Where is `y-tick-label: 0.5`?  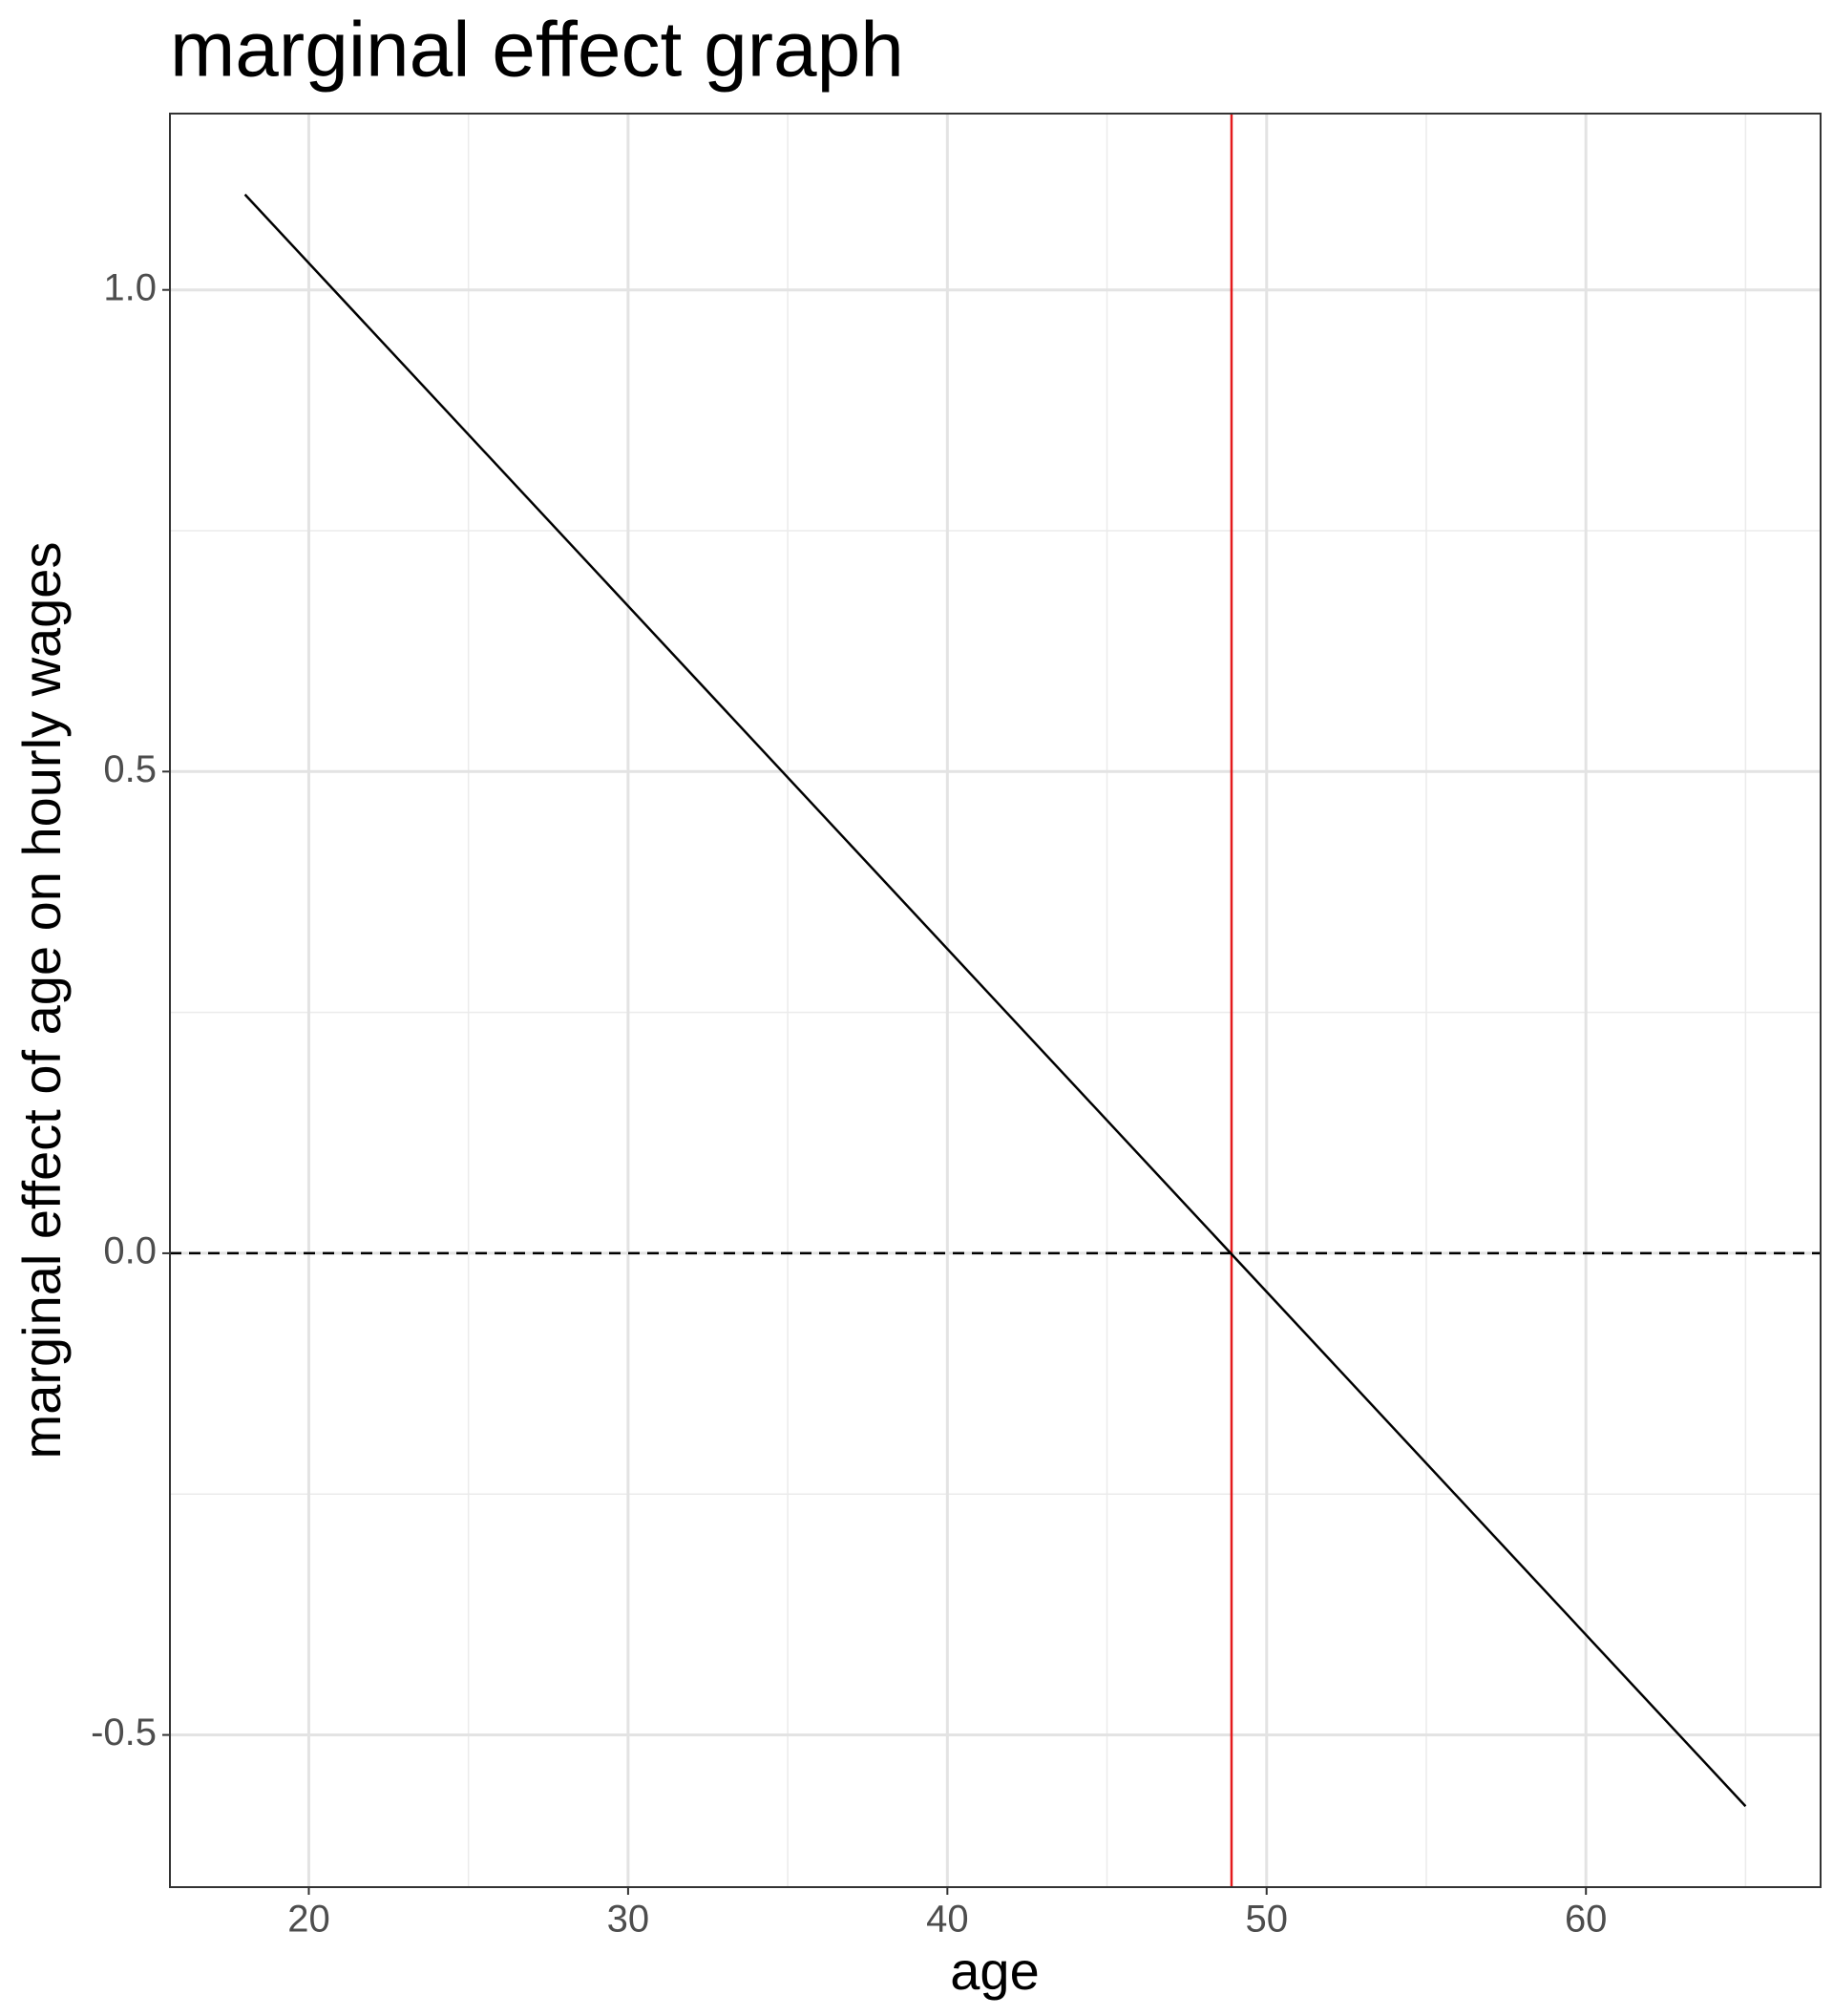
y-tick-label: 0.5 is located at coordinates (130, 769).